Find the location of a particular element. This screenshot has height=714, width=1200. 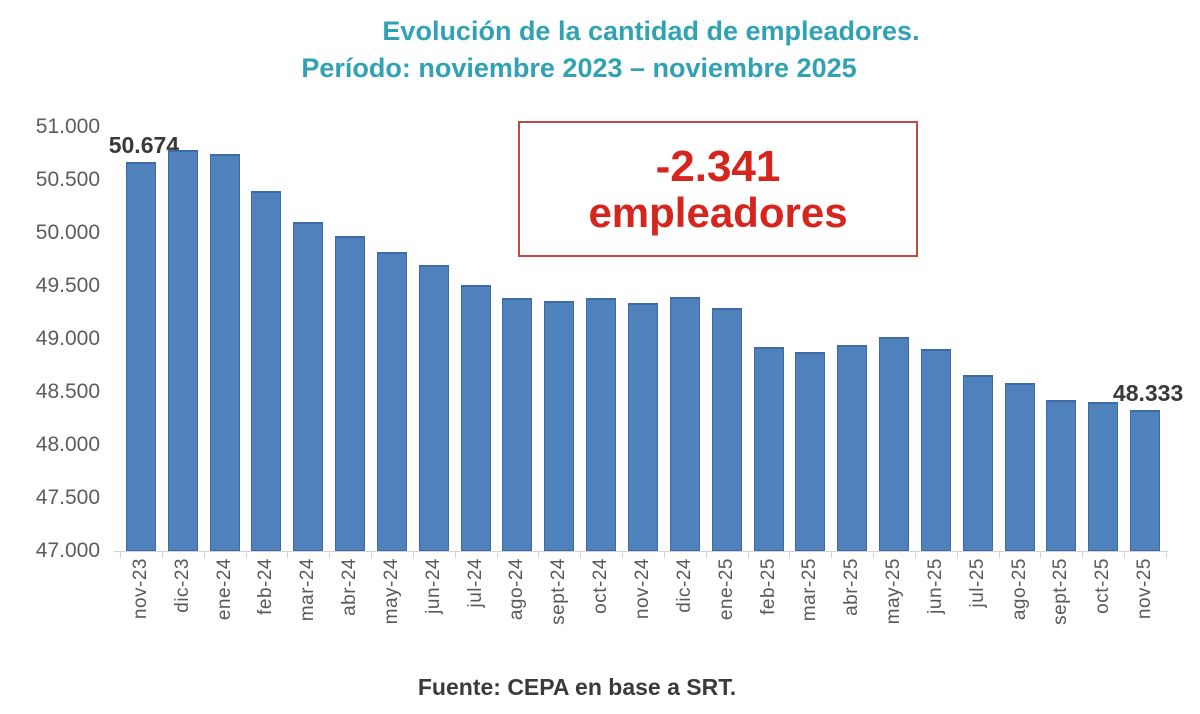

annotation-label: empleadores is located at coordinates (718, 213).